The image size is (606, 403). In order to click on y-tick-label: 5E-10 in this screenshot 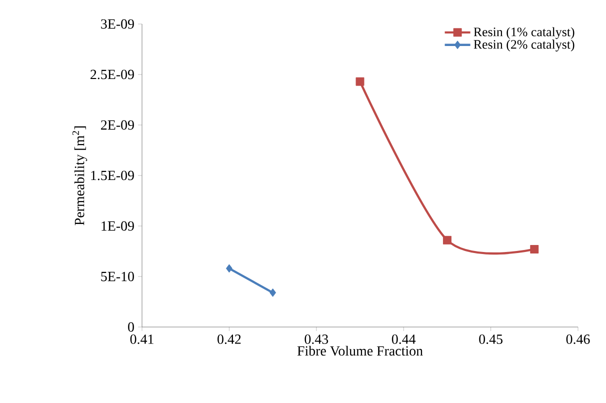, I will do `click(117, 277)`.